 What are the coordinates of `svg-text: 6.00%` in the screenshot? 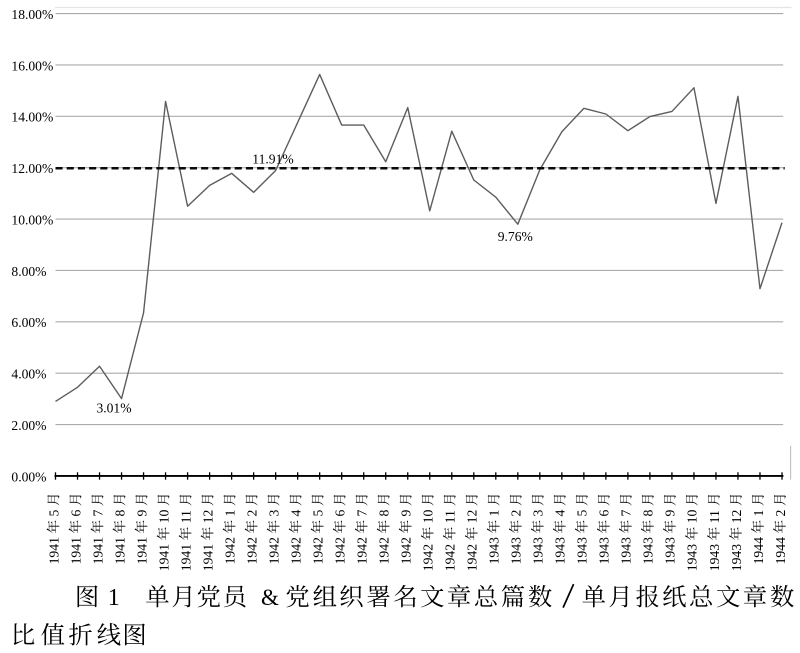 It's located at (28, 322).